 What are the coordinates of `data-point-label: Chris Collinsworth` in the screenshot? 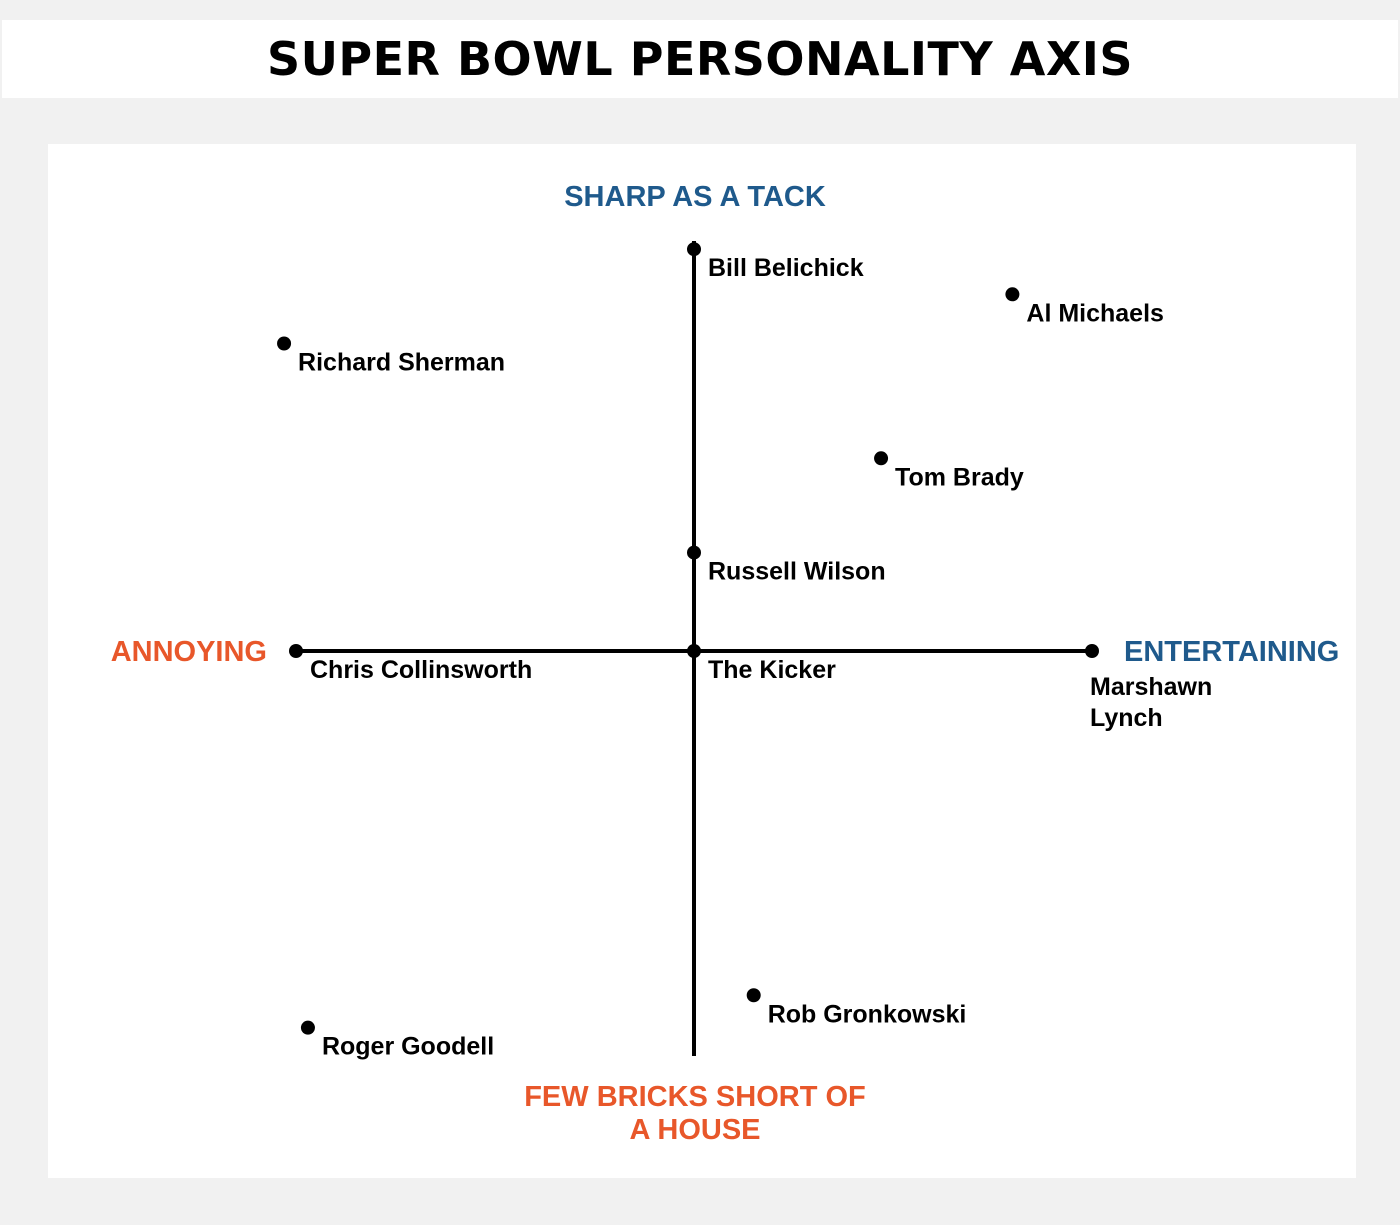 It's located at (421, 670).